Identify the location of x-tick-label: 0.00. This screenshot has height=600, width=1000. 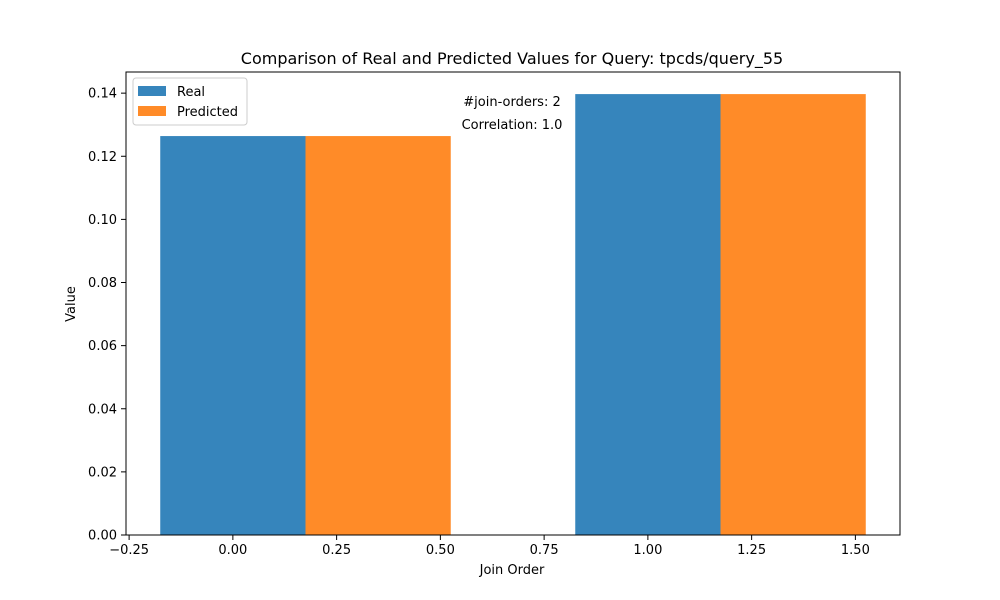
(232, 550).